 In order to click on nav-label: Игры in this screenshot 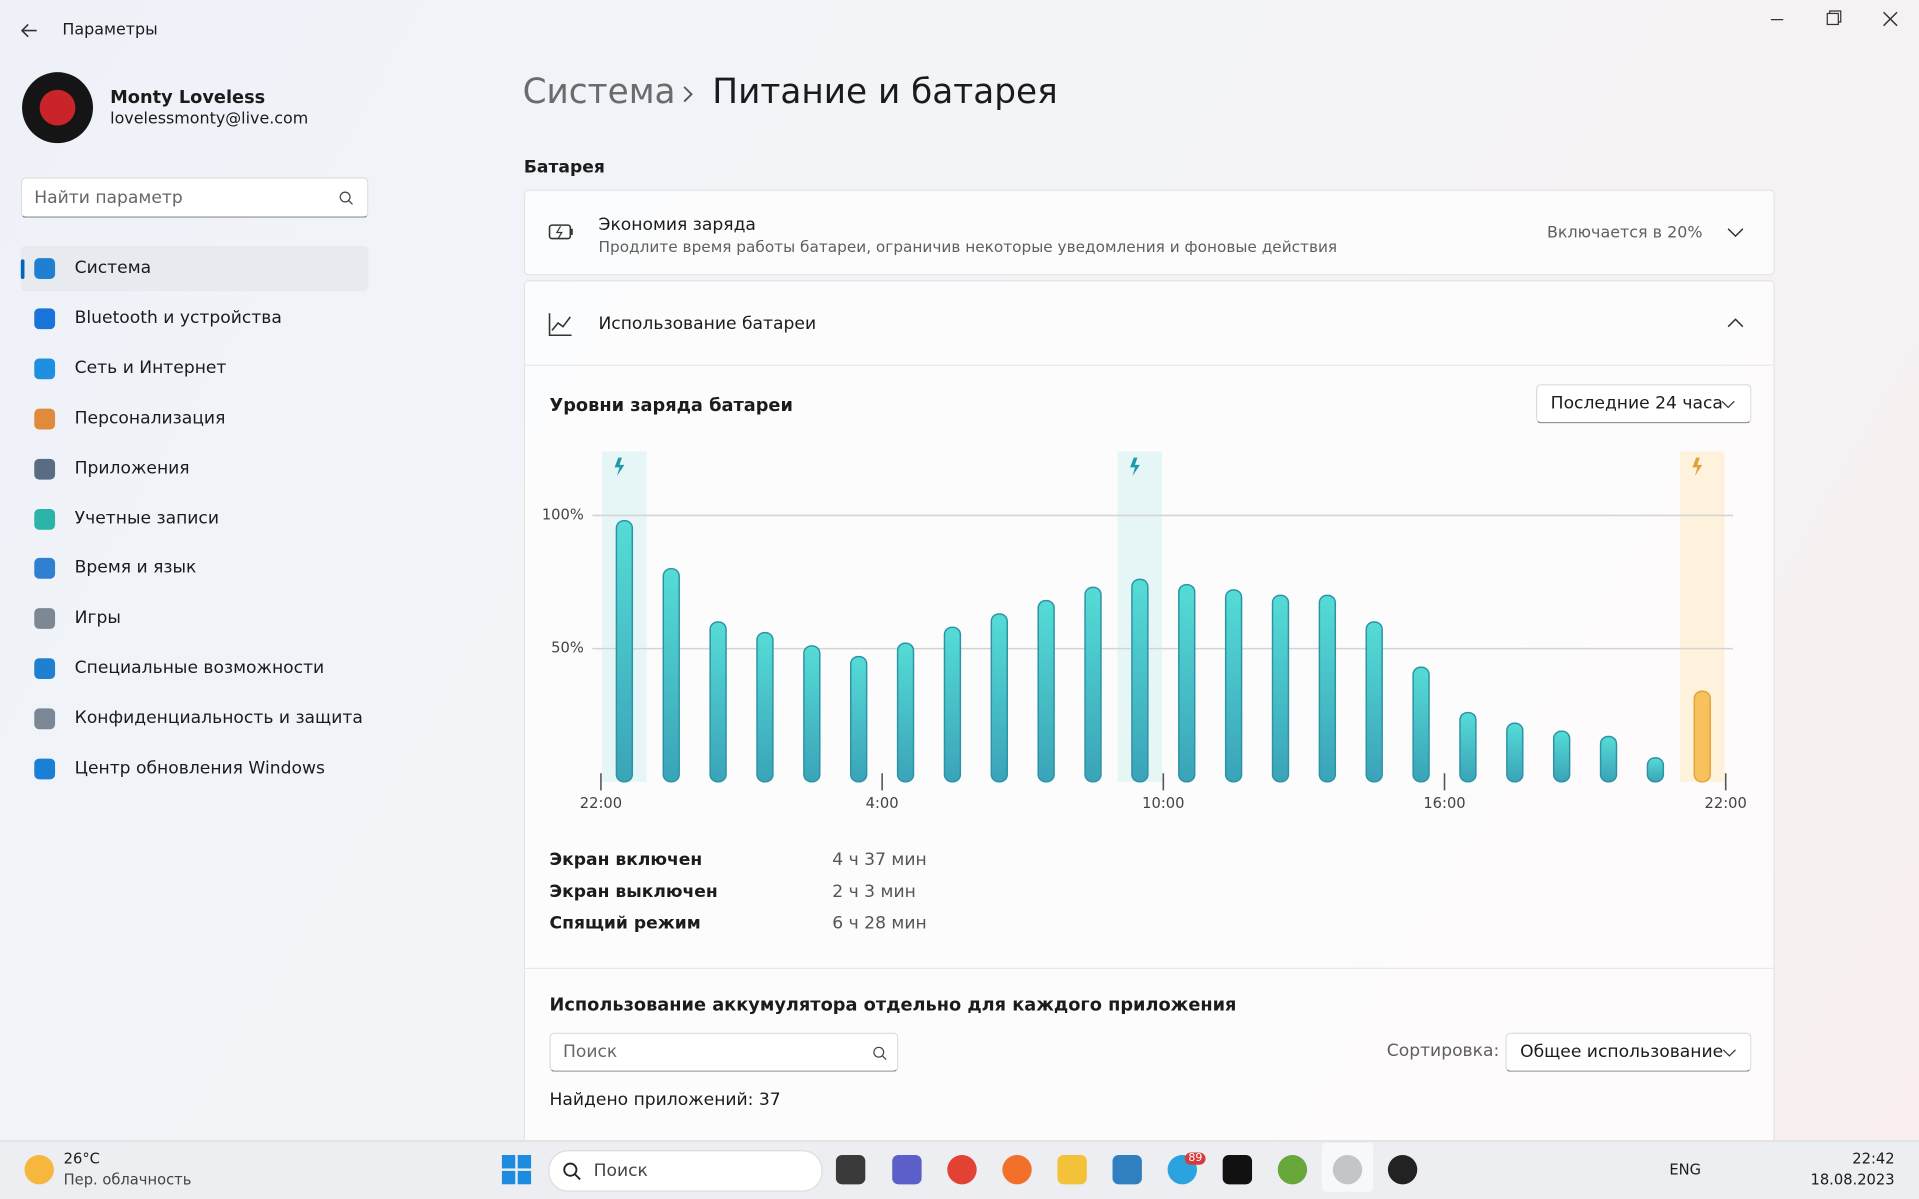, I will do `click(97, 618)`.